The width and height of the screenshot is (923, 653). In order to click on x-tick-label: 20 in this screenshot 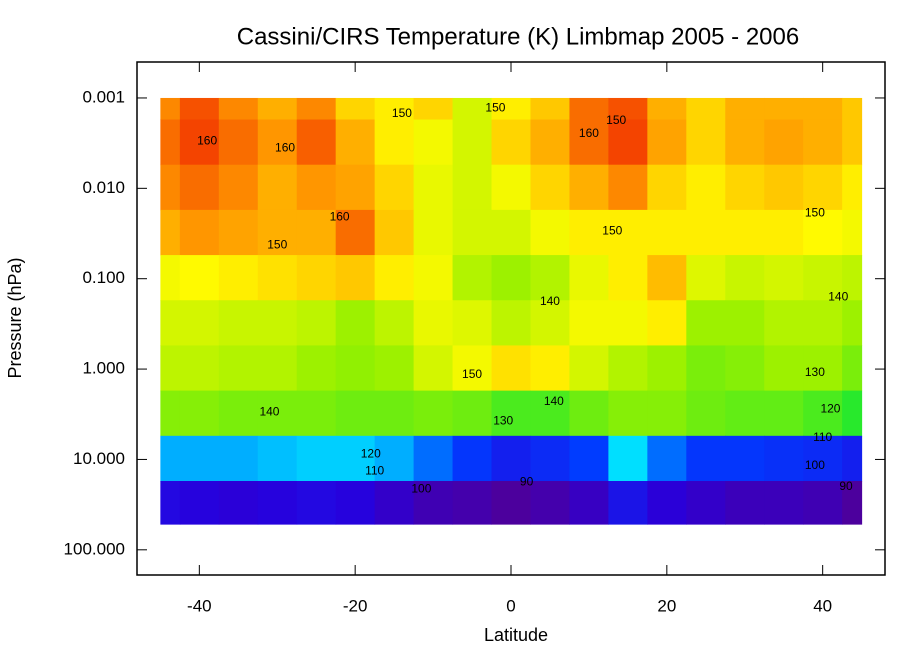, I will do `click(666, 605)`.